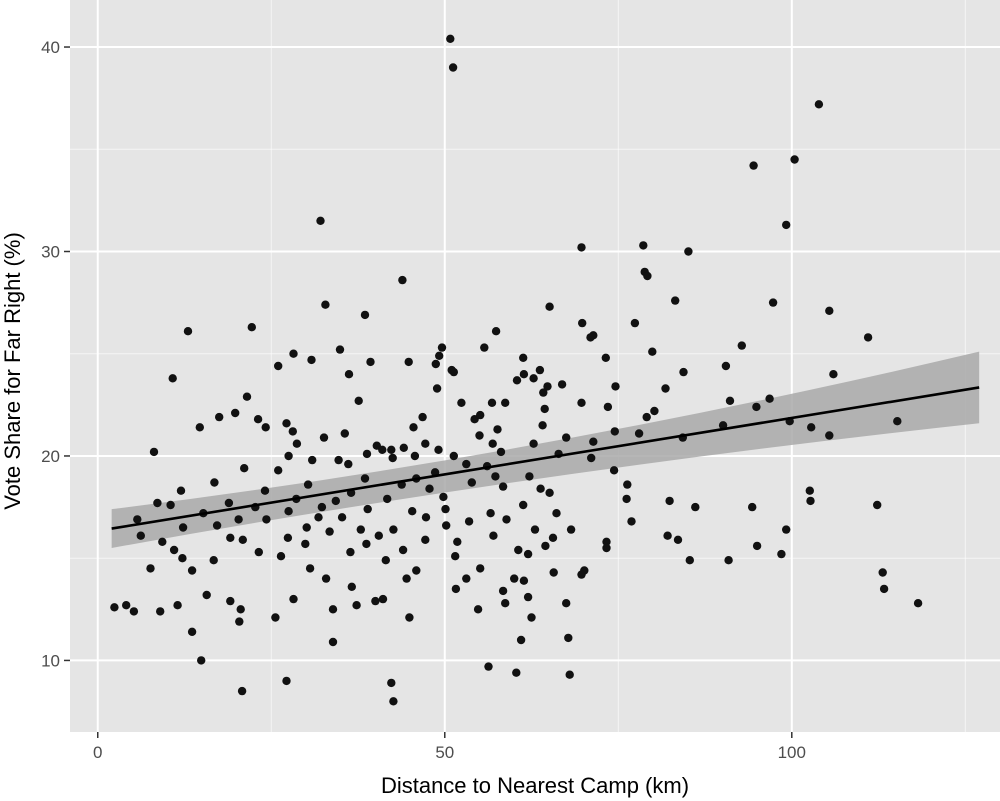 This screenshot has width=1000, height=801. What do you see at coordinates (535, 785) in the screenshot?
I see `x-axis-title: Distance to Nearest Camp (km)` at bounding box center [535, 785].